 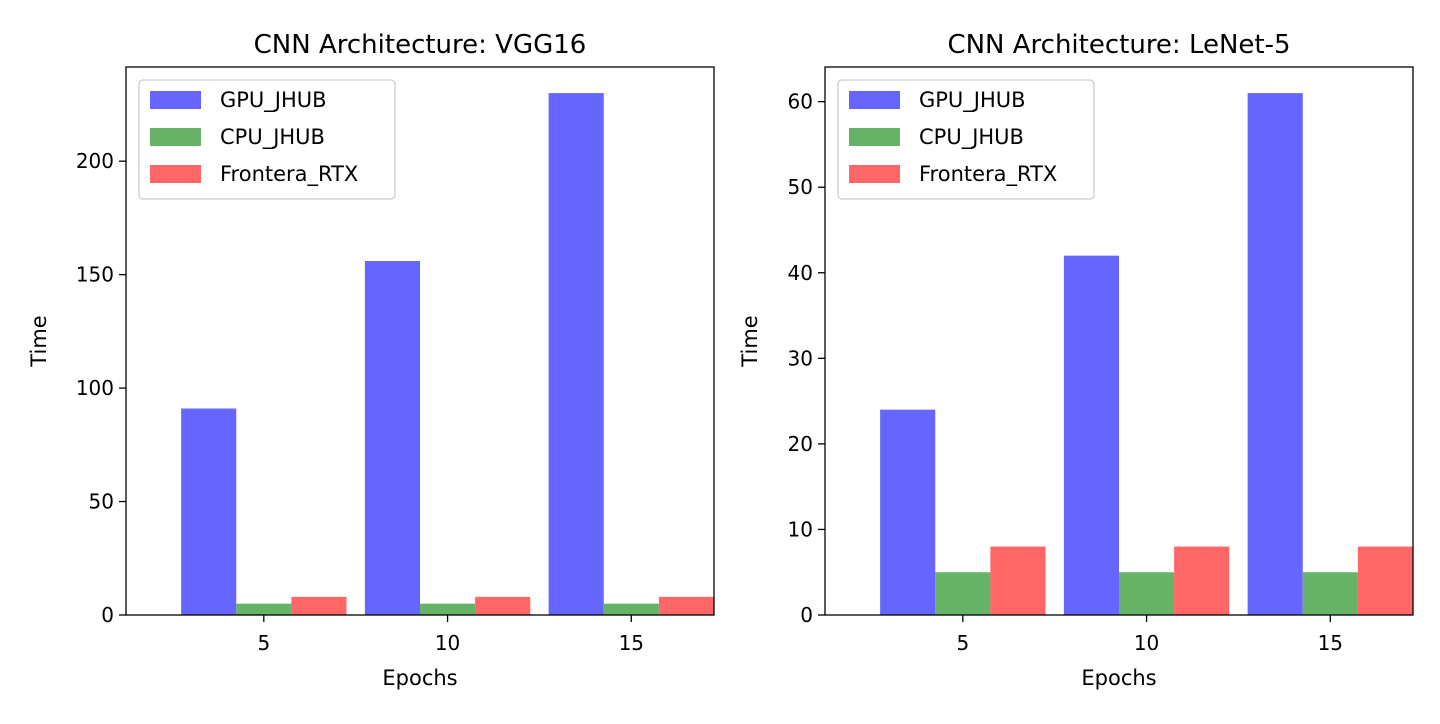 What do you see at coordinates (420, 45) in the screenshot?
I see `chart-title: CNN Architecture: VGG16` at bounding box center [420, 45].